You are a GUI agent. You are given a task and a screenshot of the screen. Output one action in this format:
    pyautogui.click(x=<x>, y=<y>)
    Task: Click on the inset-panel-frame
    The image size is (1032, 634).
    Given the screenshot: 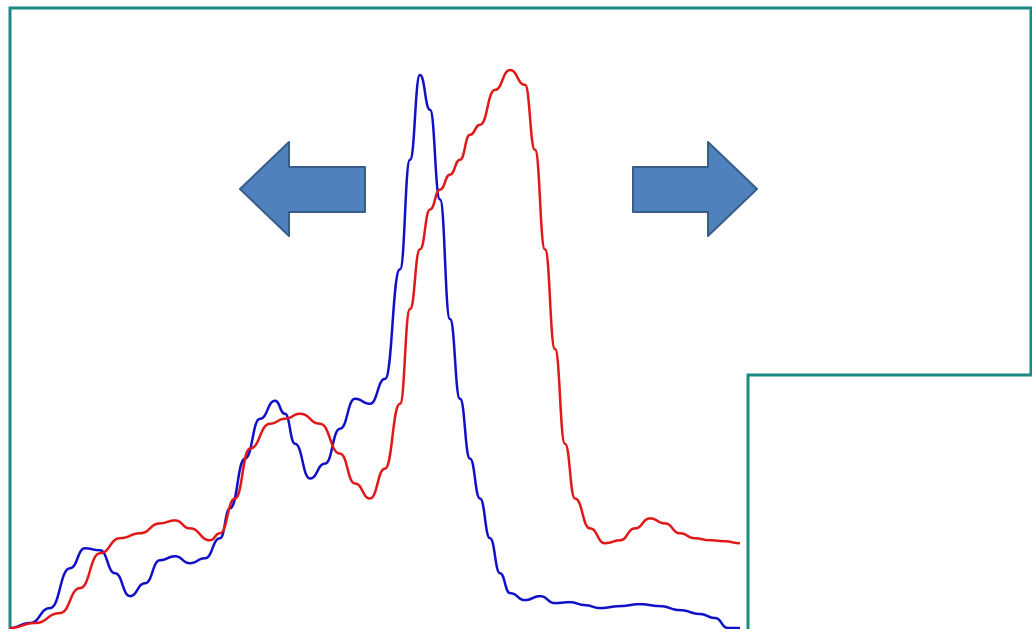 What is the action you would take?
    pyautogui.click(x=889, y=501)
    